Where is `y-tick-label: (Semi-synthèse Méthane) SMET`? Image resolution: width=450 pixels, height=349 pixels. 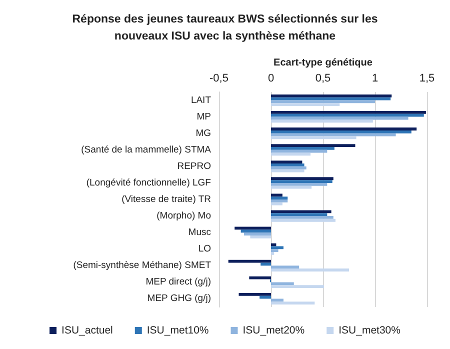 y-tick-label: (Semi-synthèse Méthane) SMET is located at coordinates (142, 266).